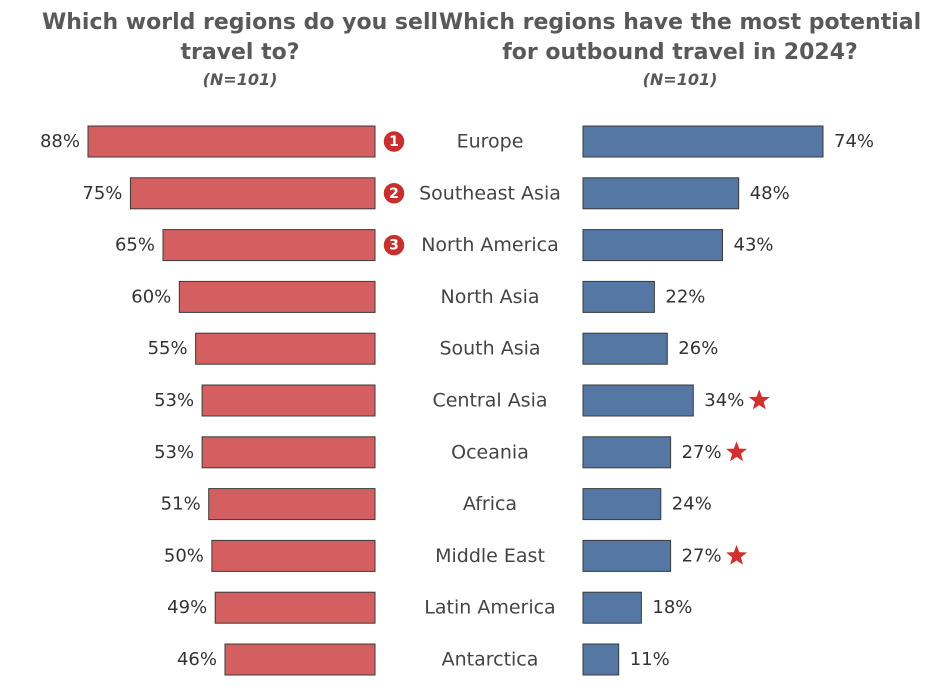  I want to click on left-value-label: 88%, so click(60, 141).